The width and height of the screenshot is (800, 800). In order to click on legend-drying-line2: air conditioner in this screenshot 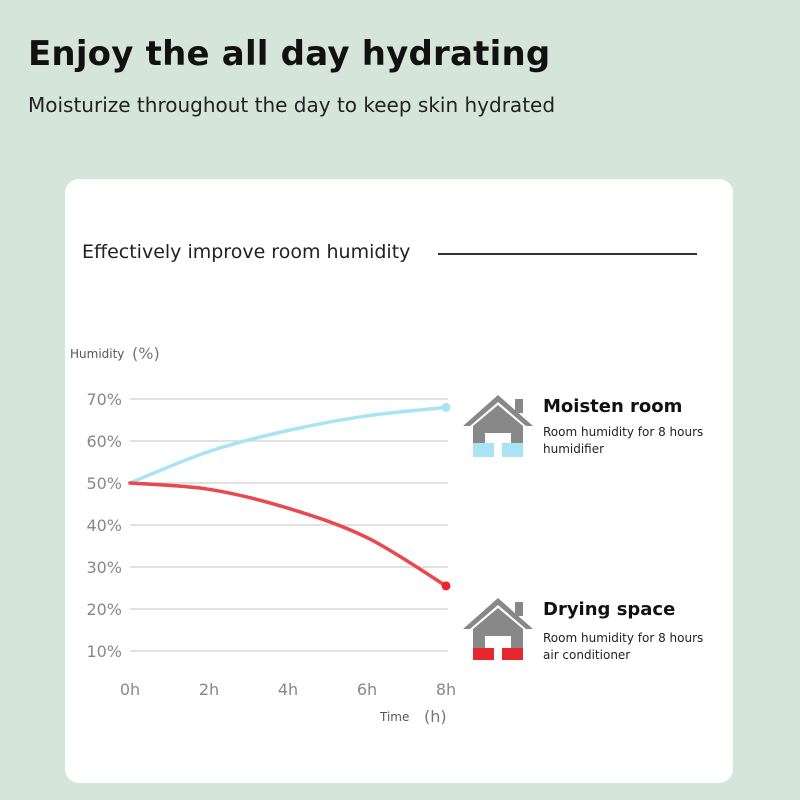, I will do `click(587, 655)`.